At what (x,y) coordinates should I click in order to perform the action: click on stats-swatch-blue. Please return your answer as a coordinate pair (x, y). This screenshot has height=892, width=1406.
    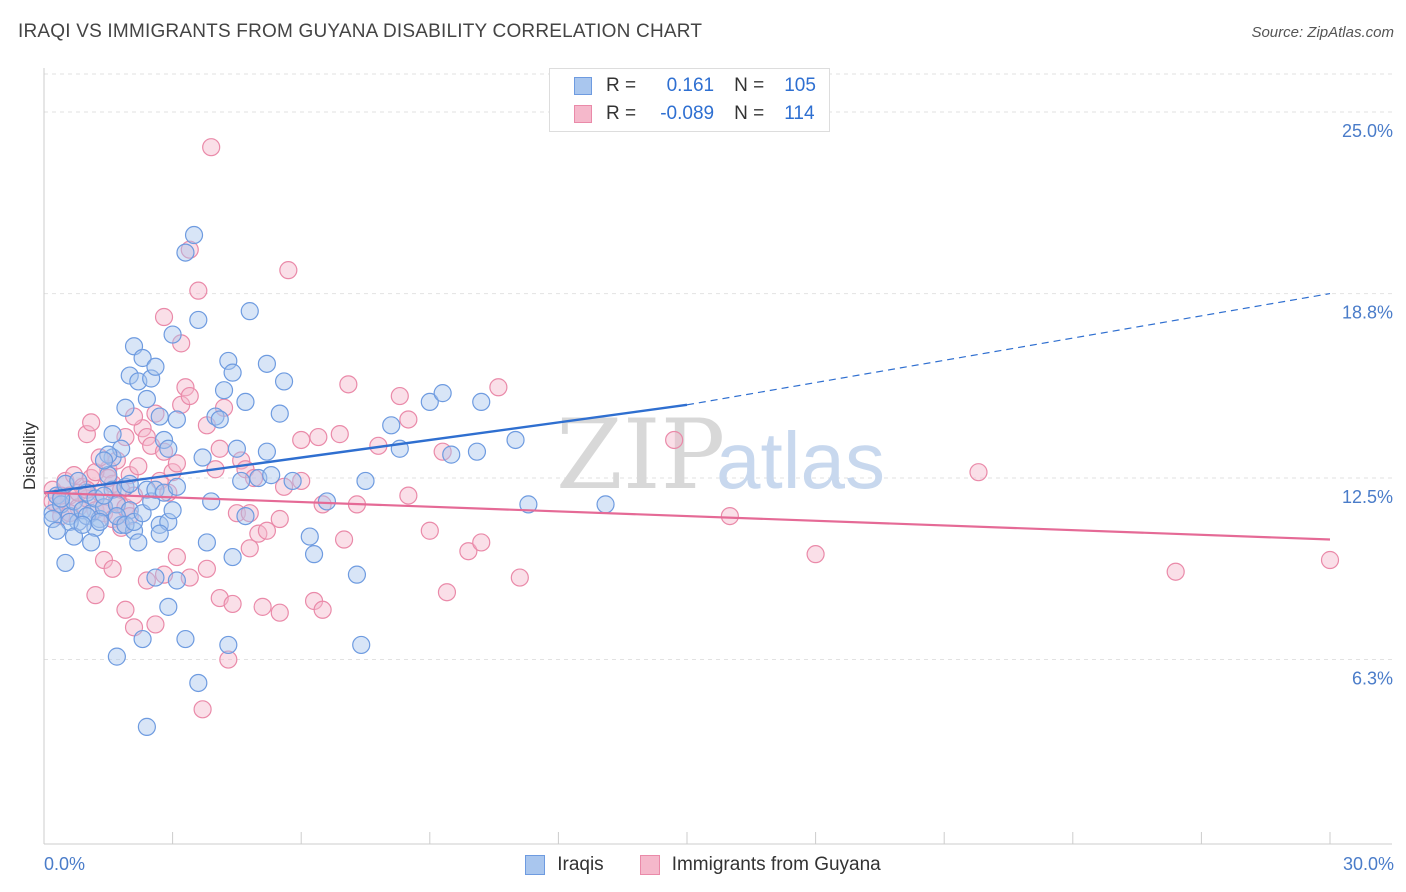
    Looking at the image, I should click on (583, 86).